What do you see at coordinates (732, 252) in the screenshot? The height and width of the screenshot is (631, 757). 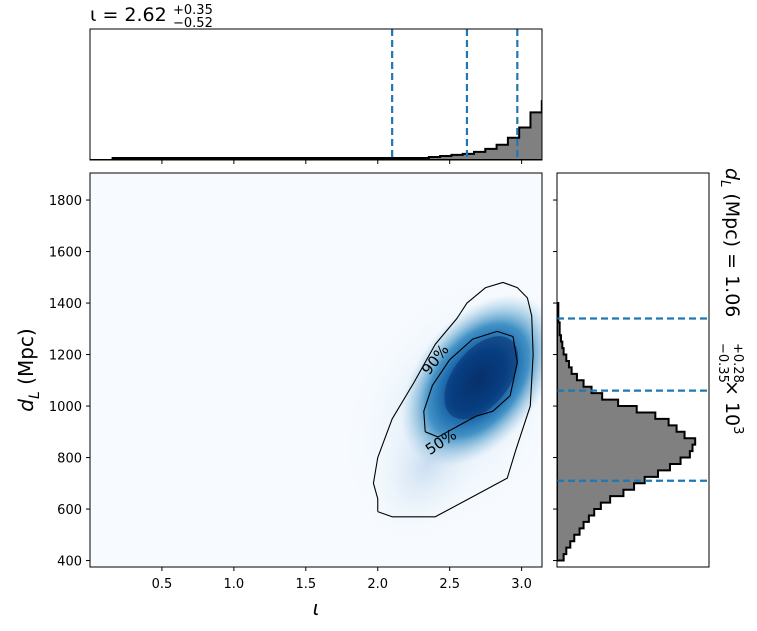 I see `right-title-mid: (Mpc) = 1.06` at bounding box center [732, 252].